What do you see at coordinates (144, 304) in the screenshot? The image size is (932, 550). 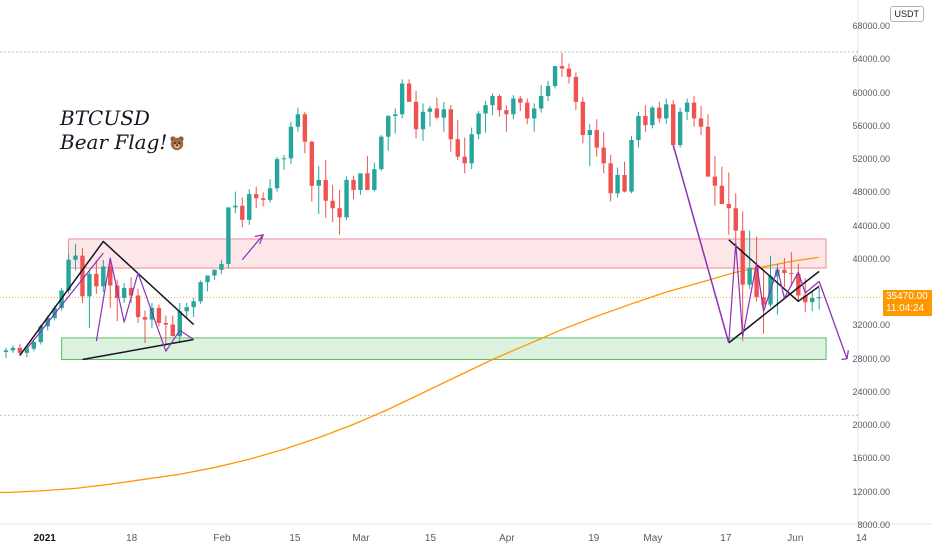 I see `flag-wave-path` at bounding box center [144, 304].